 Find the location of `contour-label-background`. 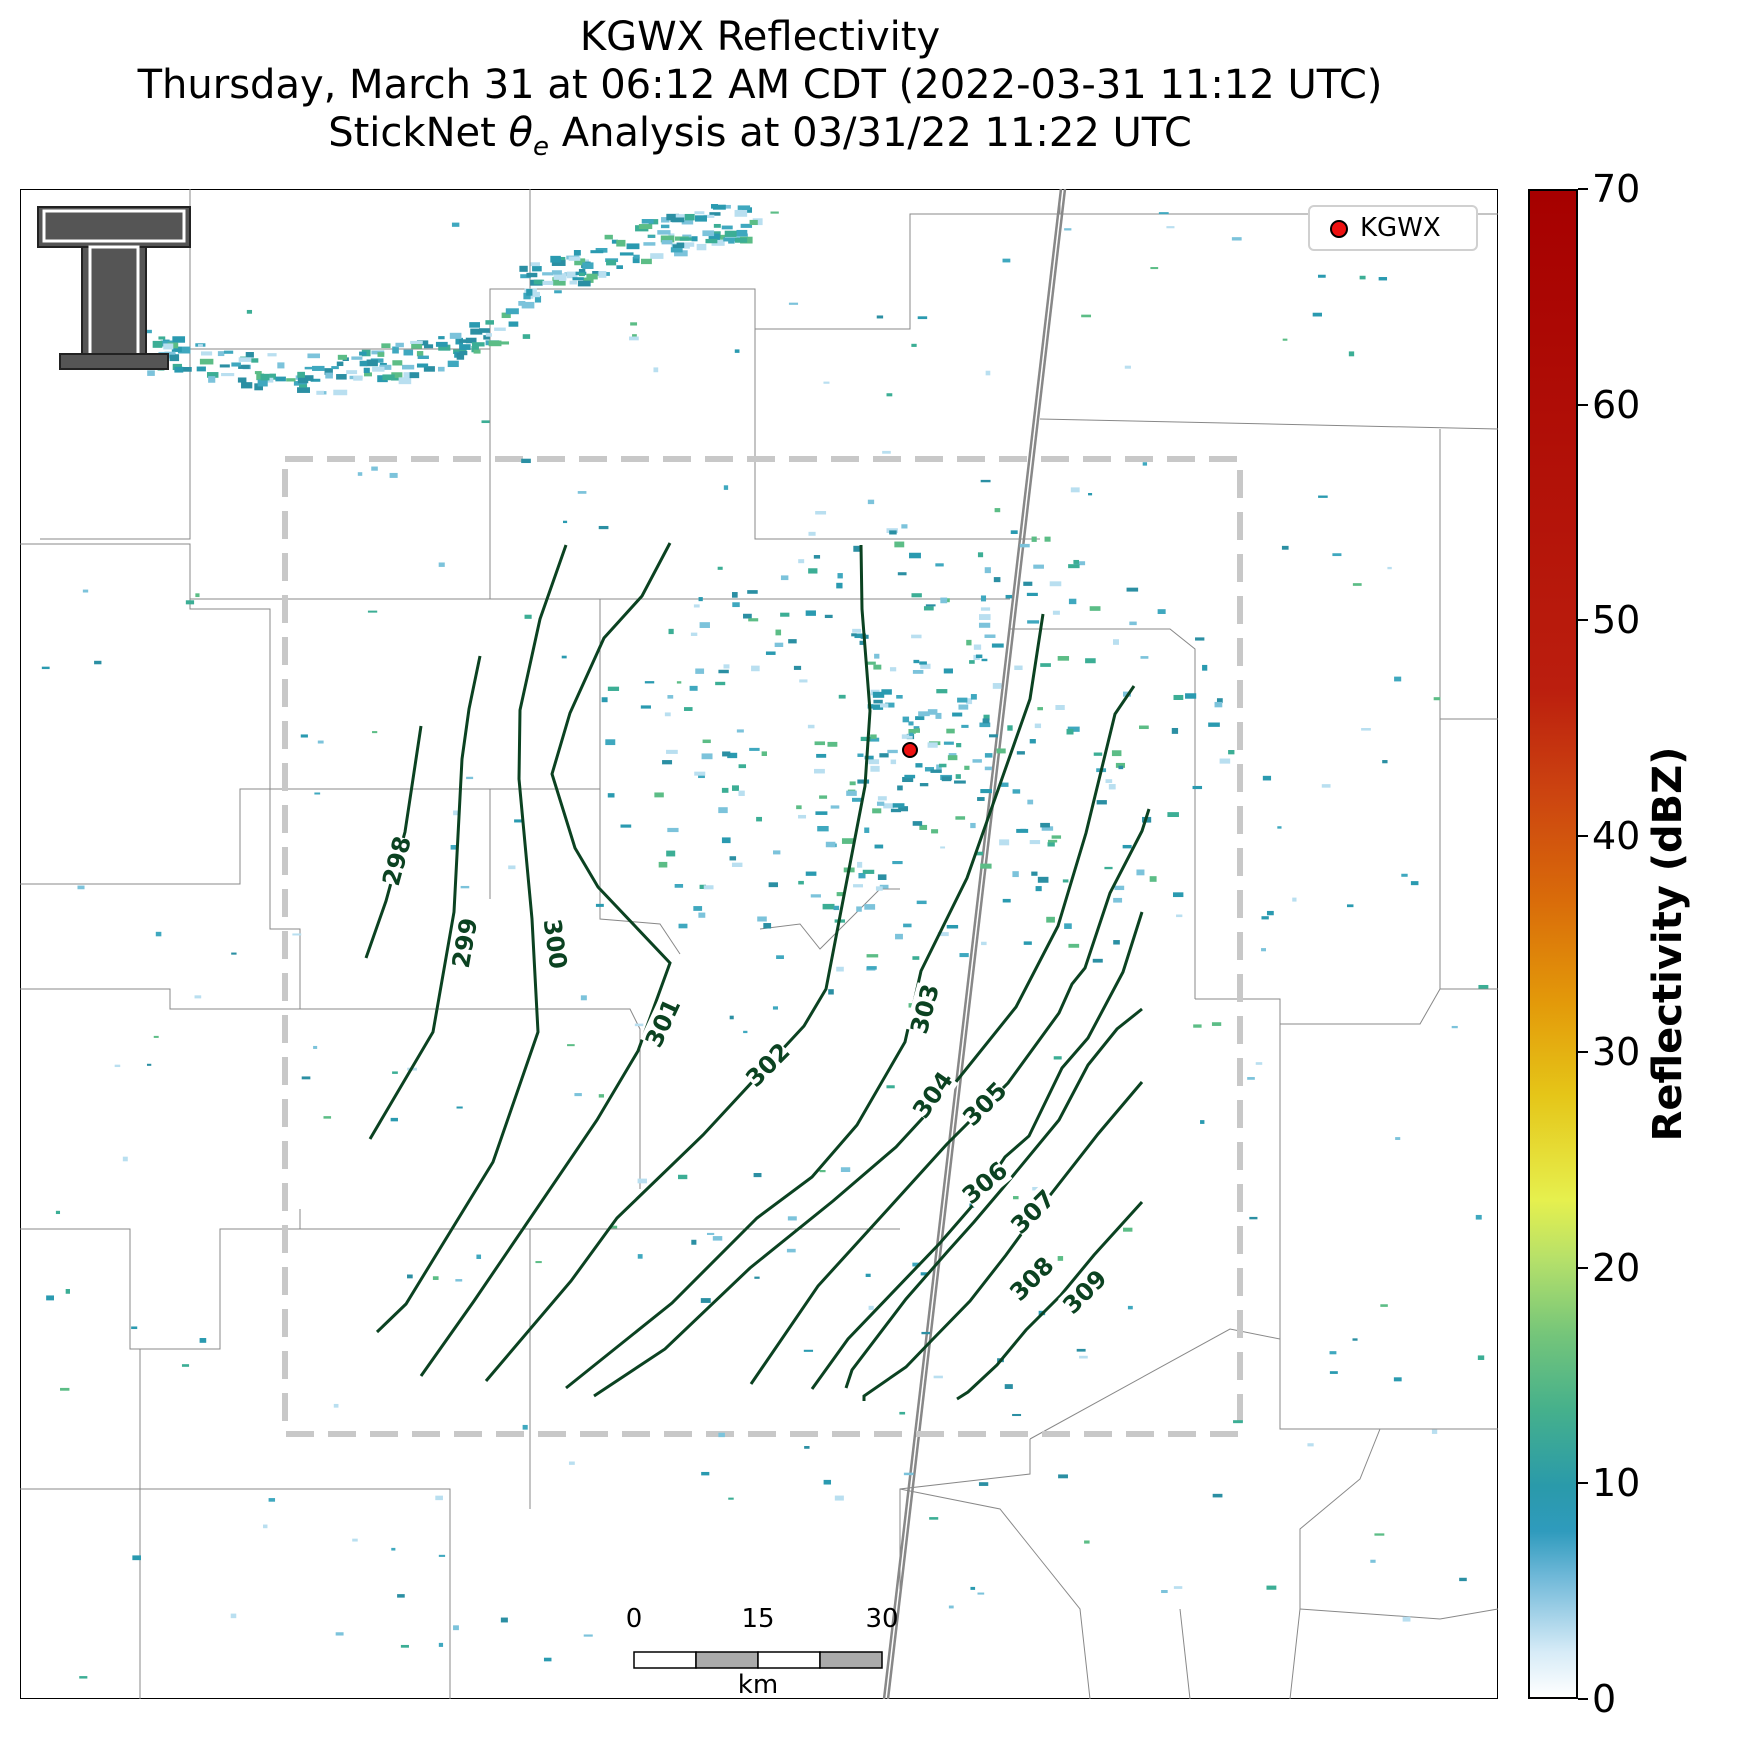

contour-label-background is located at coordinates (555, 944).